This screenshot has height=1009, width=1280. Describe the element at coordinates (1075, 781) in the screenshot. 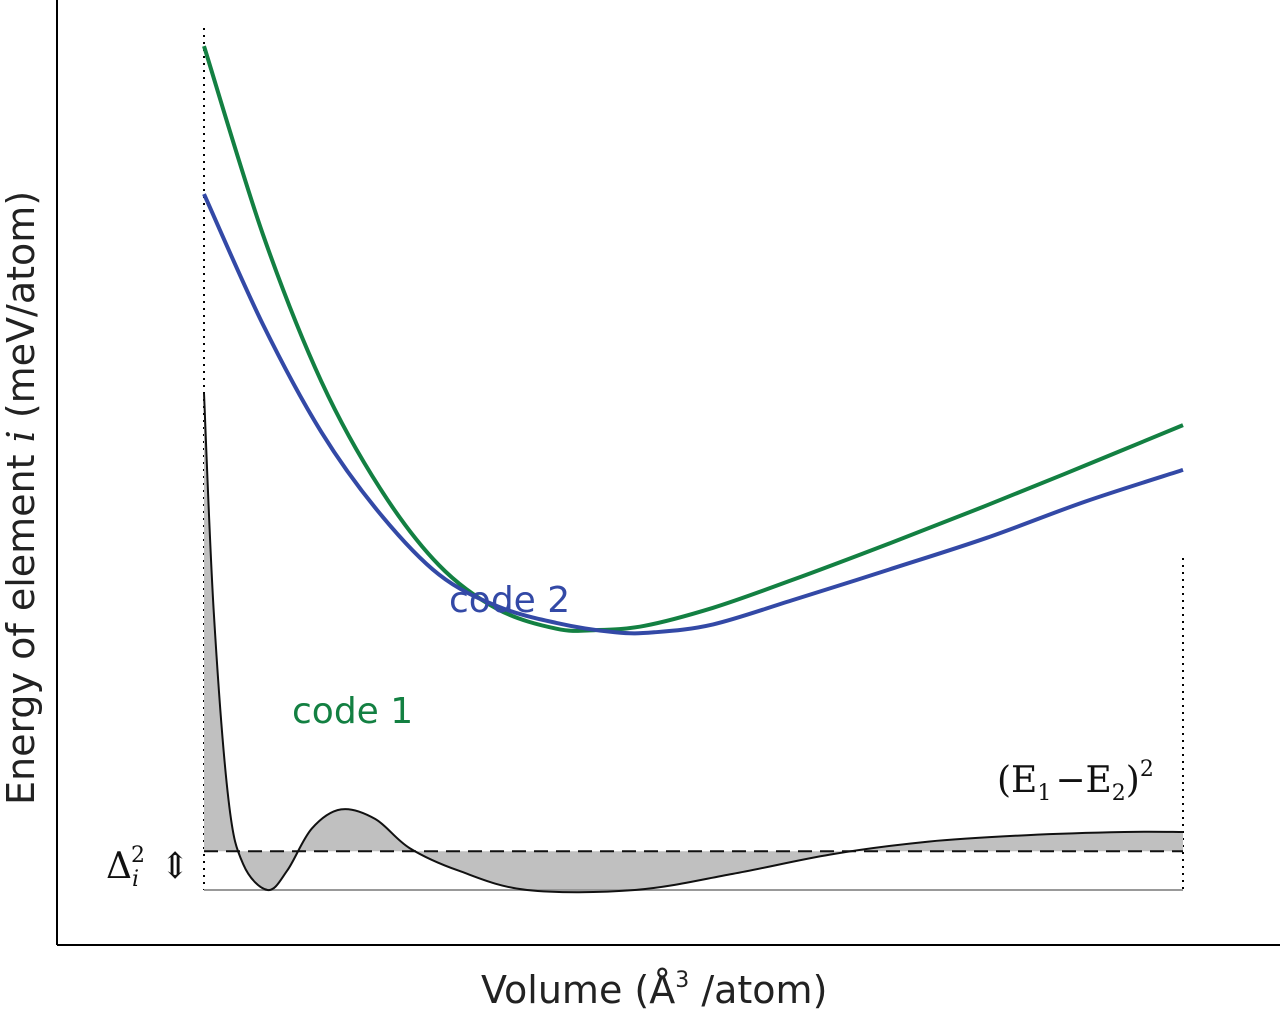

I see `difference-label: (E1 −E2)2` at that location.